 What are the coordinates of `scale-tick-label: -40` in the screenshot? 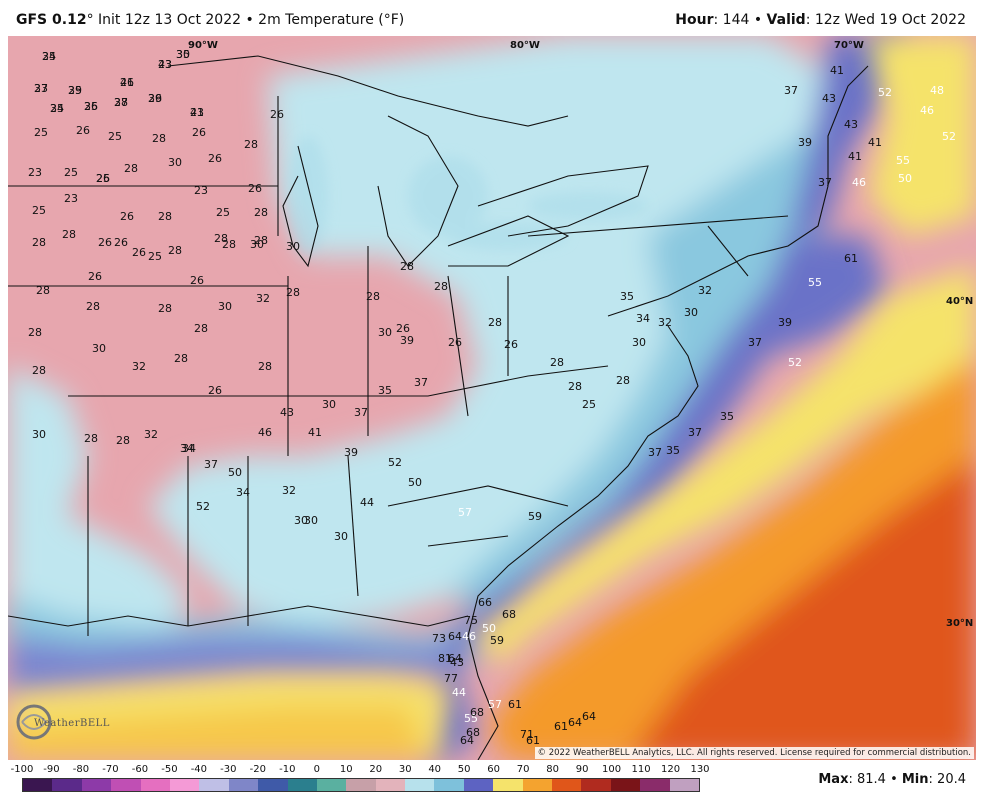 It's located at (199, 769).